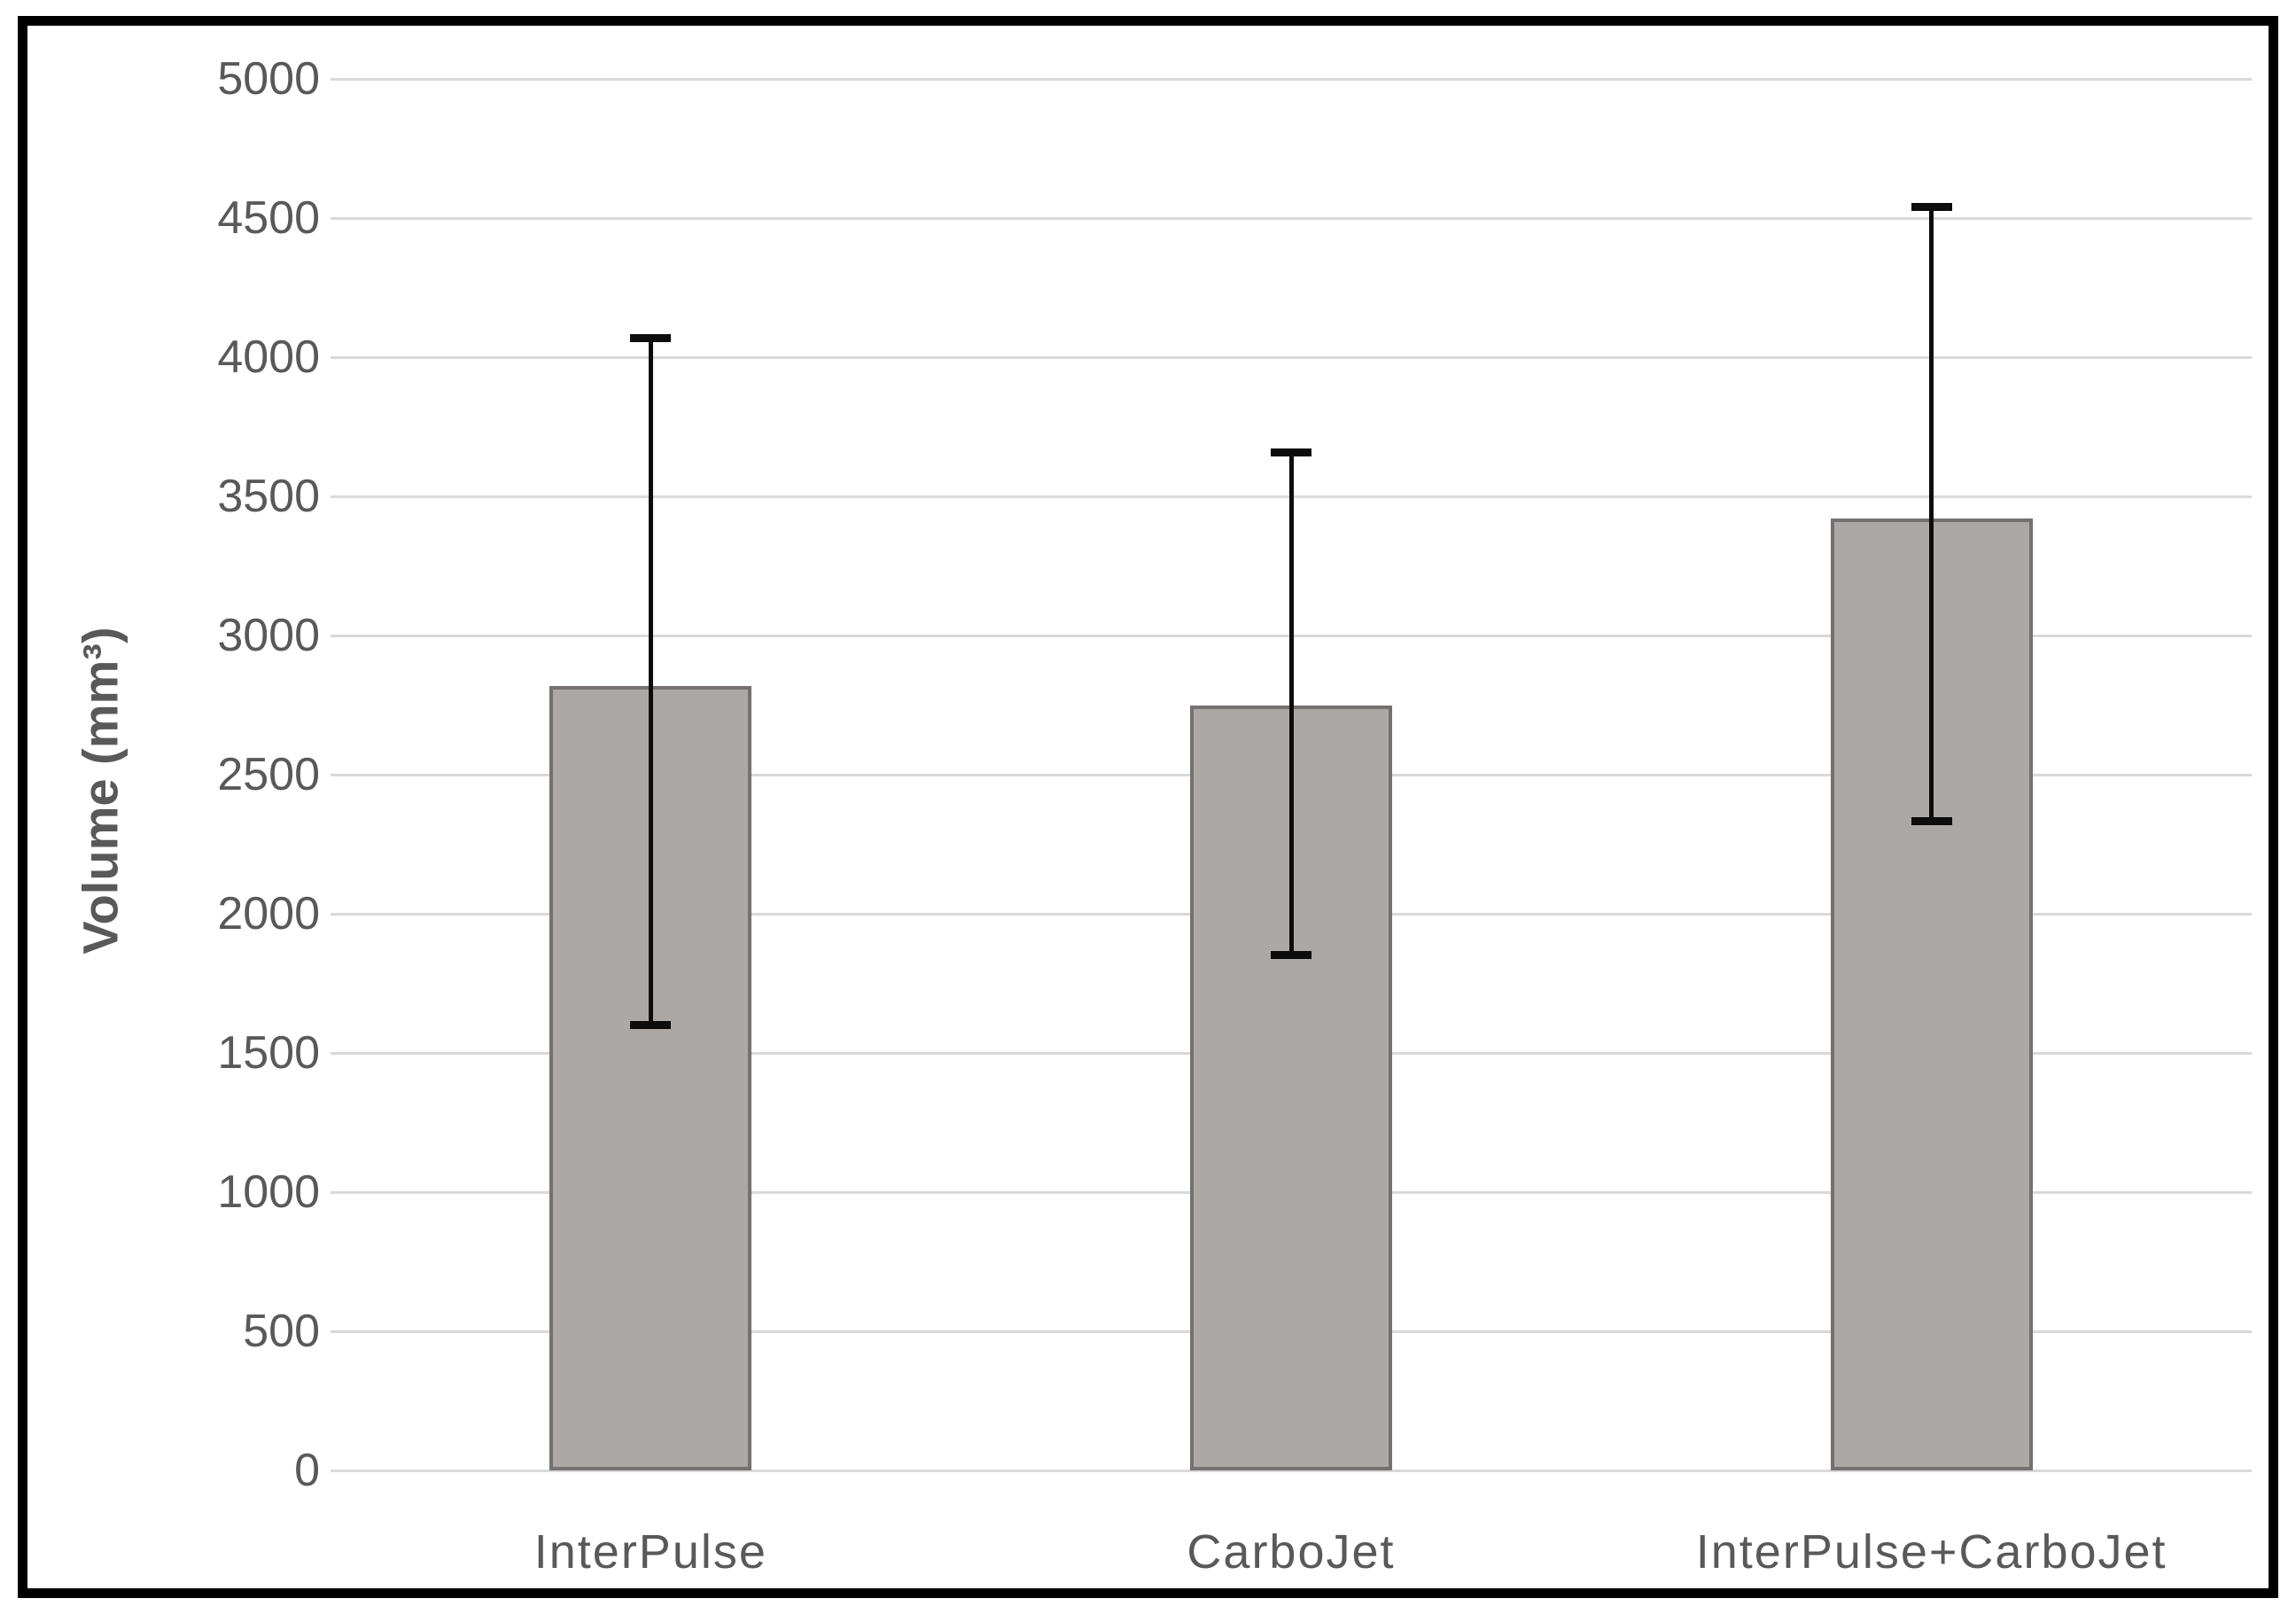 The height and width of the screenshot is (1614, 2296). What do you see at coordinates (268, 774) in the screenshot?
I see `y-tick-label-2500: 2500` at bounding box center [268, 774].